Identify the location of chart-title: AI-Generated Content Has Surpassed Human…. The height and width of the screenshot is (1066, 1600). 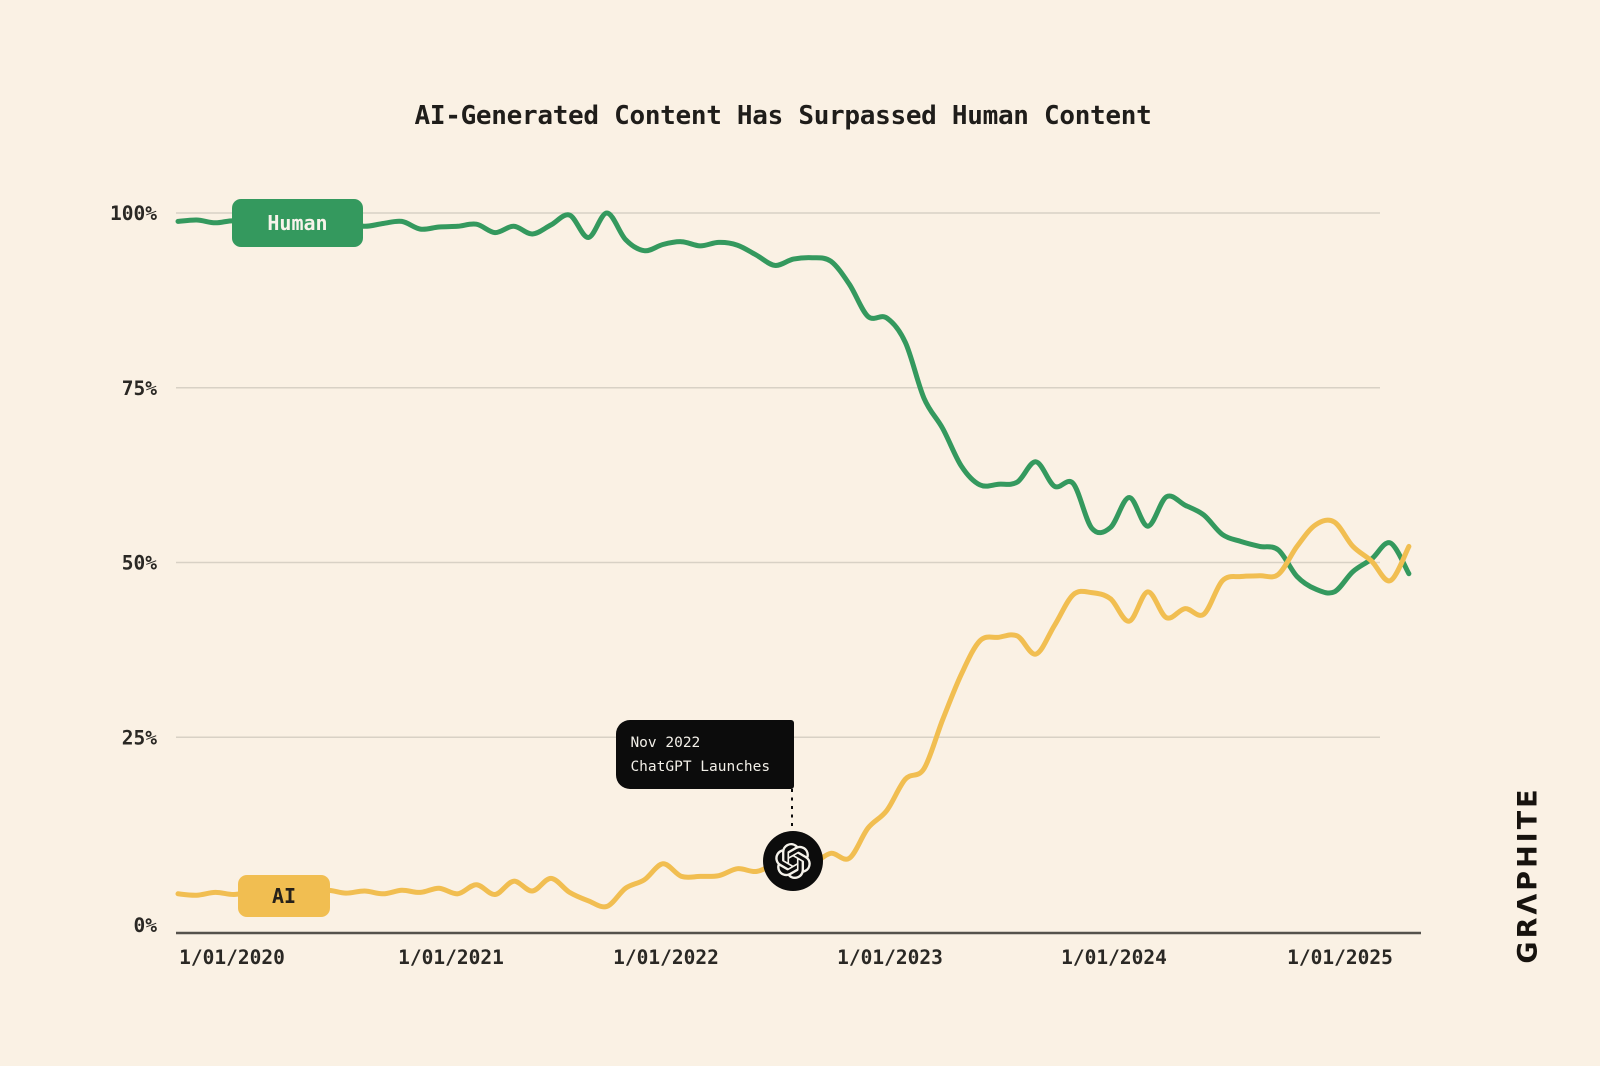
(783, 116).